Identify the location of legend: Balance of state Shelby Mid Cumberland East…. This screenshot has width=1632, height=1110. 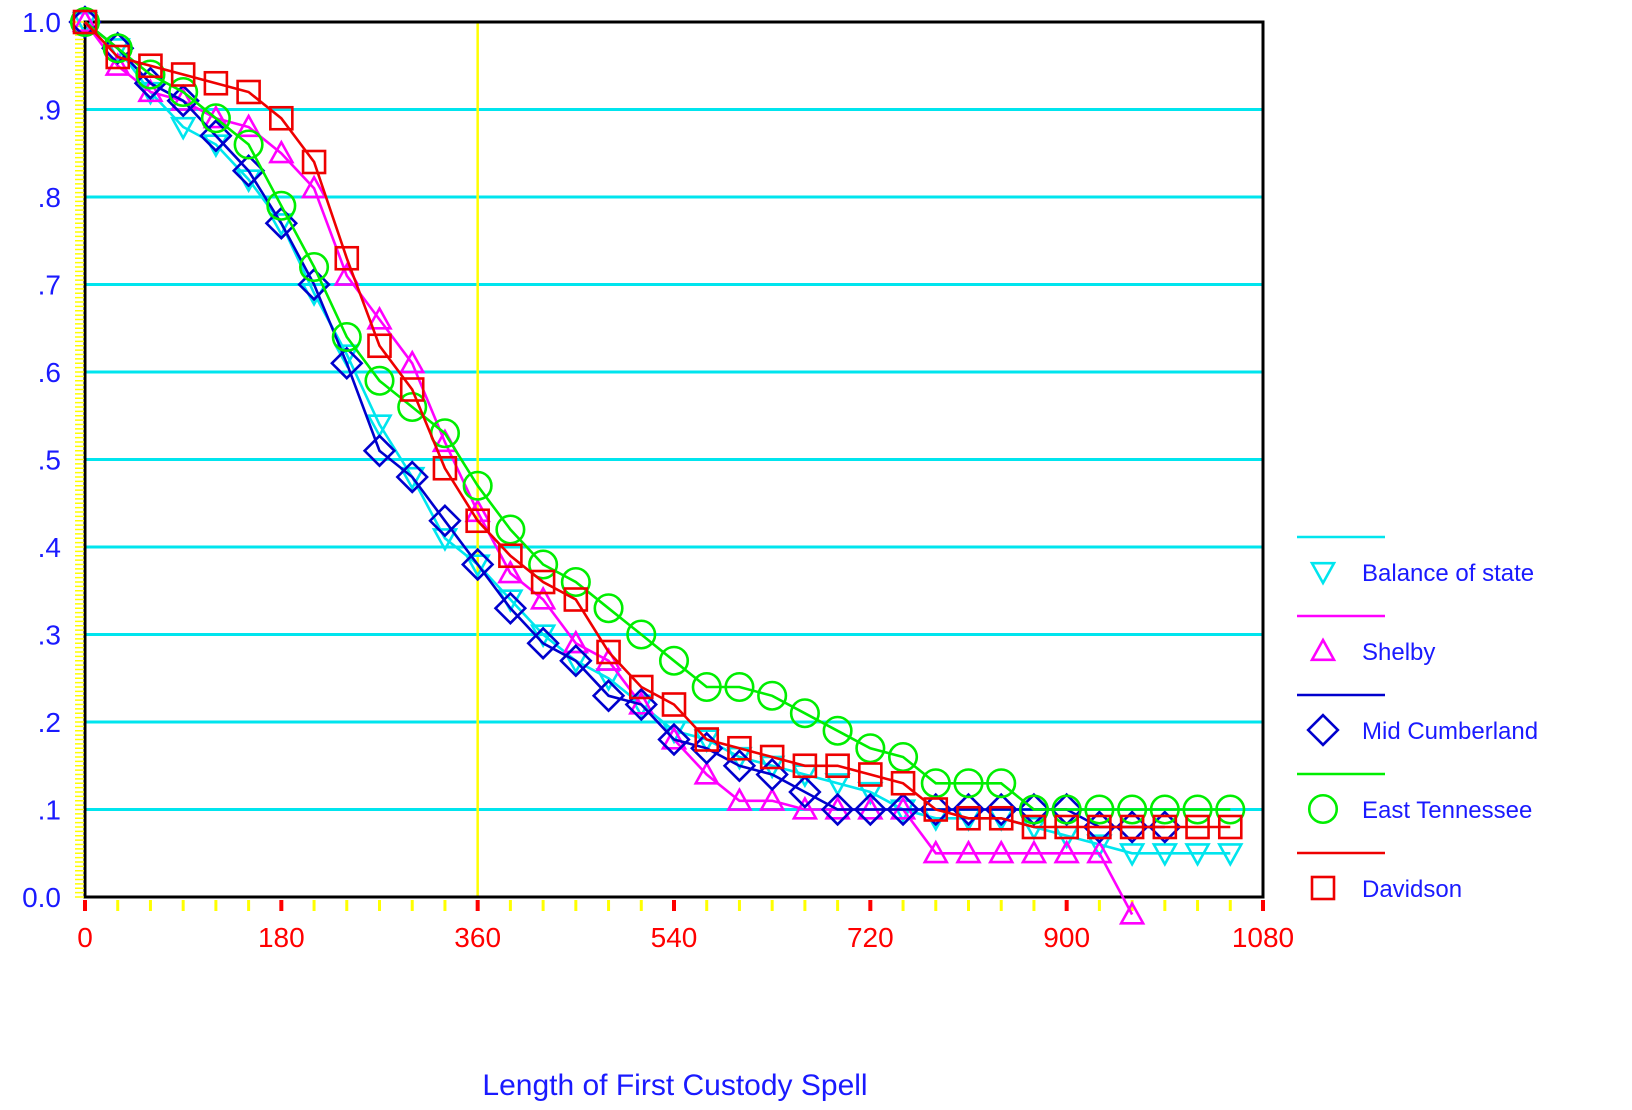
(1417, 719).